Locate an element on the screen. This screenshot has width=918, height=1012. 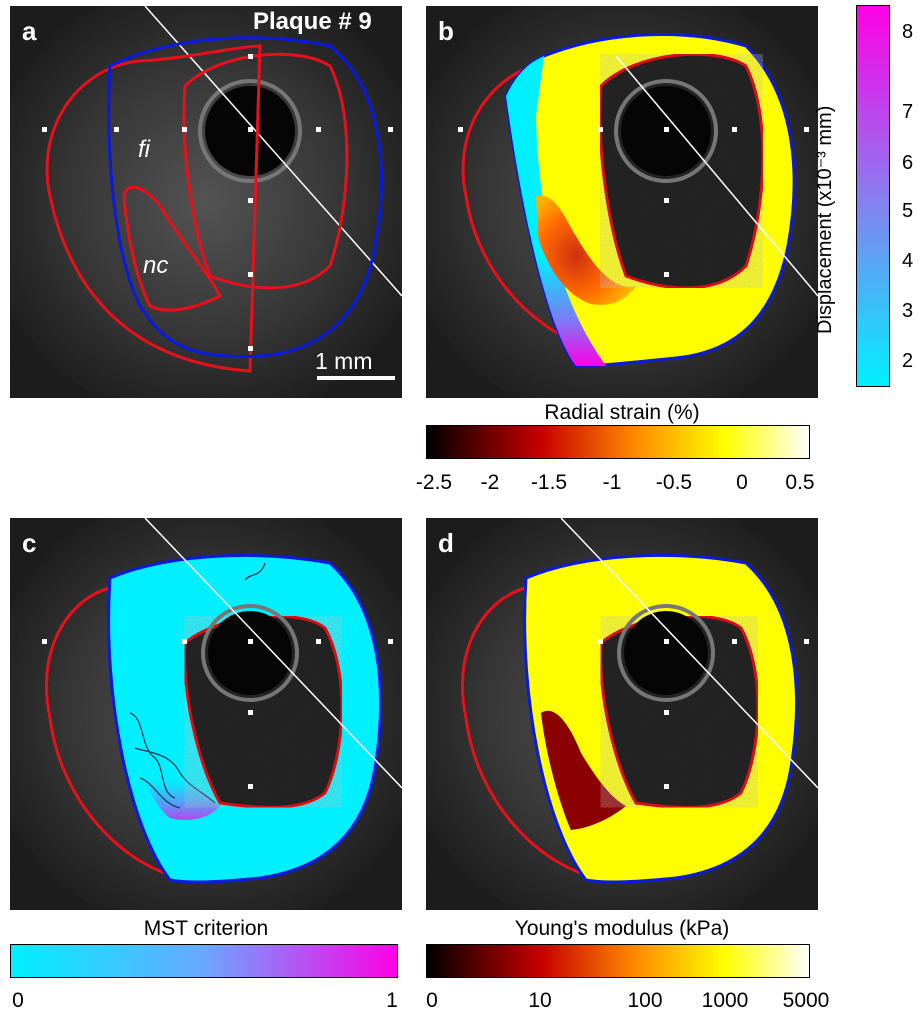
displacement-tick: 2 is located at coordinates (908, 361).